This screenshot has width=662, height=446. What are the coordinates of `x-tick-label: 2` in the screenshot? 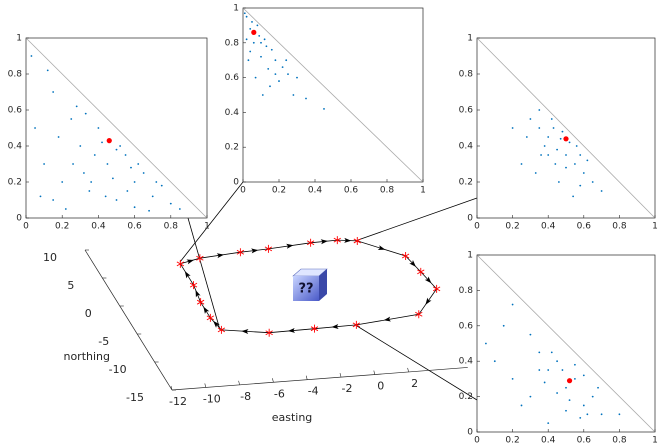 It's located at (414, 383).